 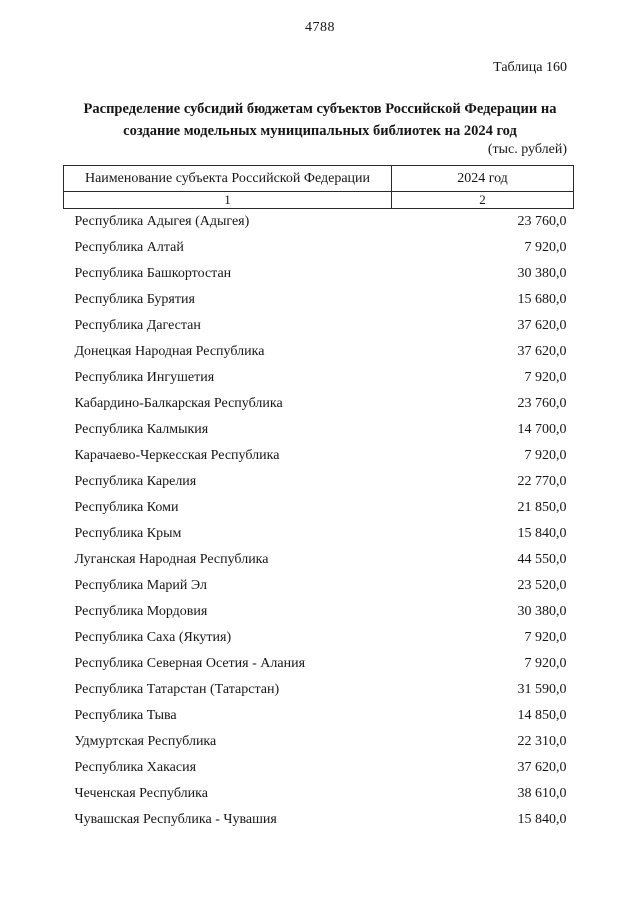 What do you see at coordinates (134, 299) in the screenshot?
I see `region-name-cell: Республика Бурятия` at bounding box center [134, 299].